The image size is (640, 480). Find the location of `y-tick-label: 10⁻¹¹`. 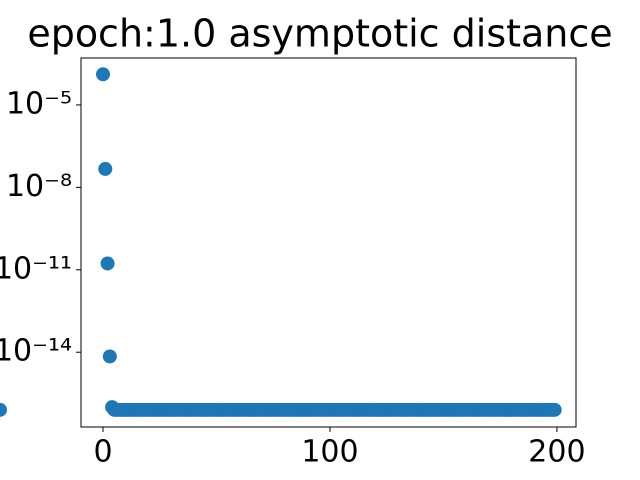

y-tick-label: 10⁻¹¹ is located at coordinates (36, 268).